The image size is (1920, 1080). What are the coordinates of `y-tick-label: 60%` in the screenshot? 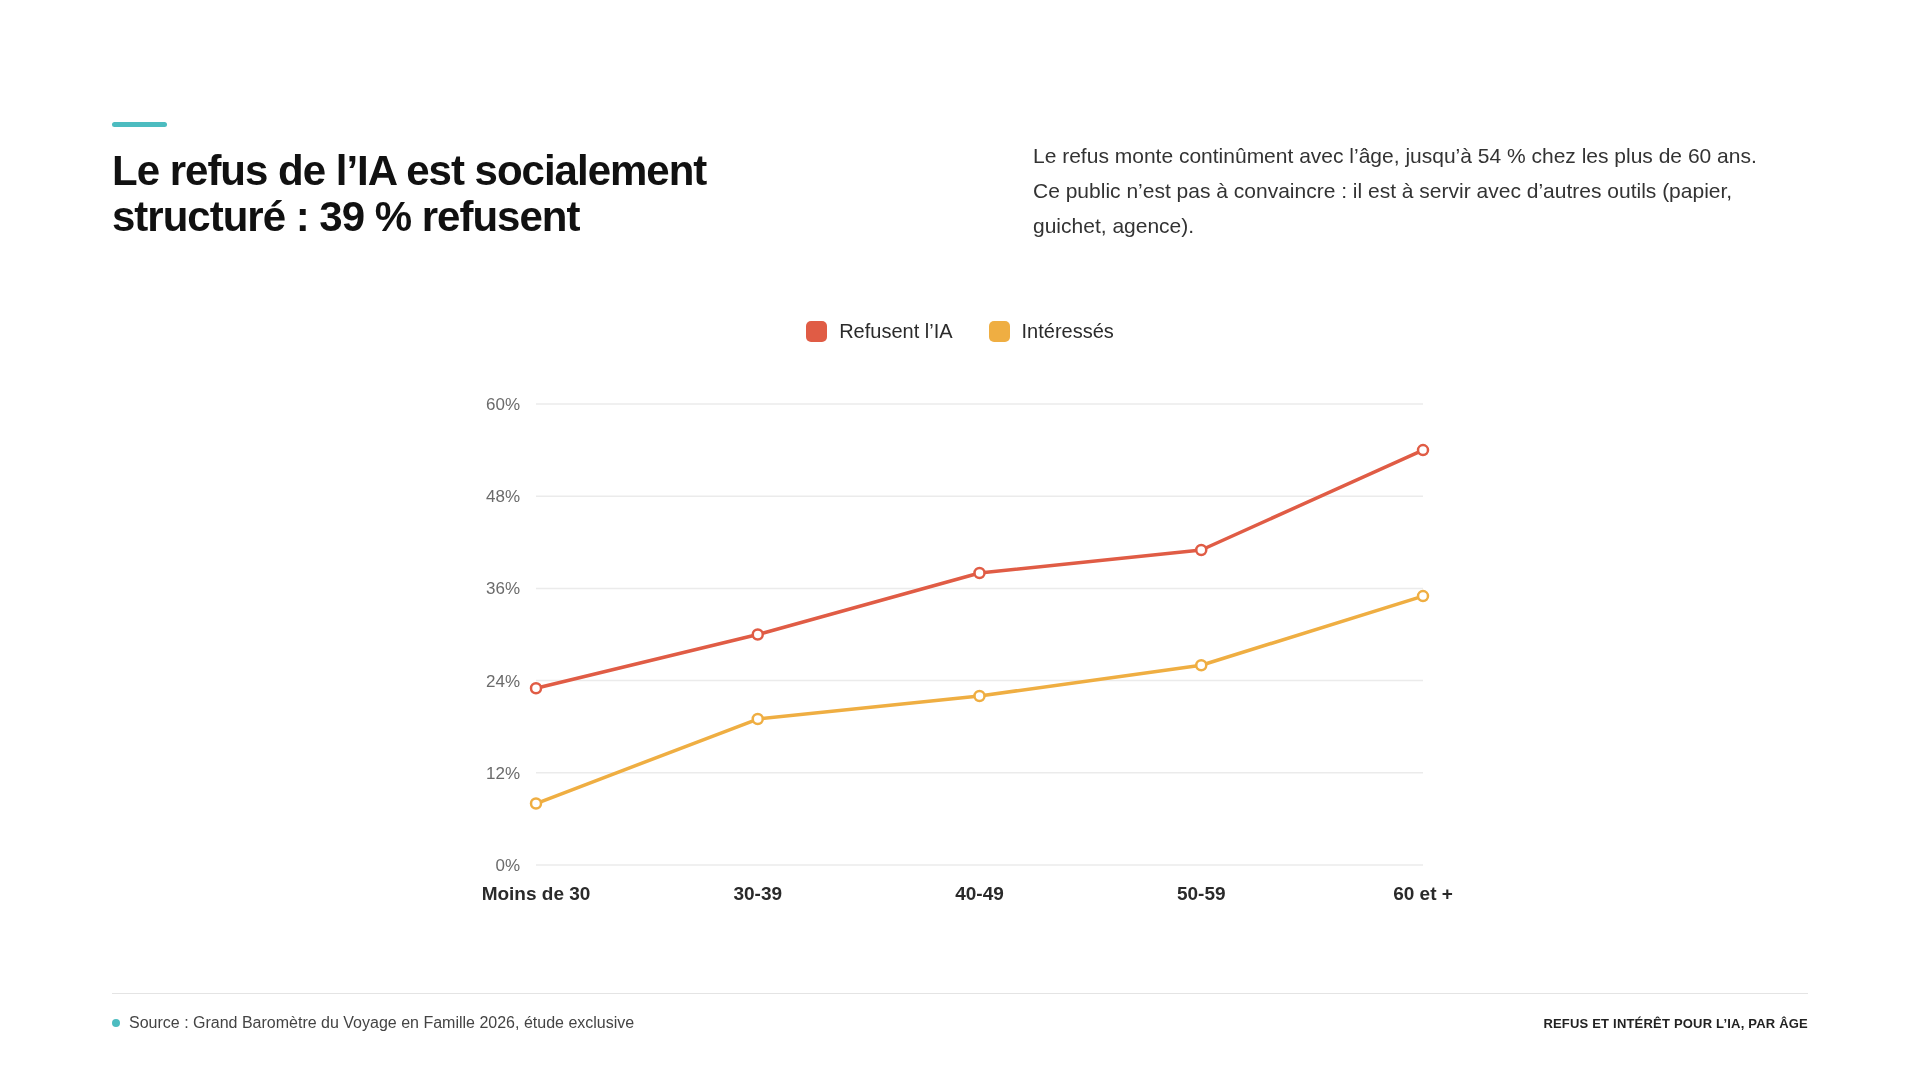 It's located at (502, 405).